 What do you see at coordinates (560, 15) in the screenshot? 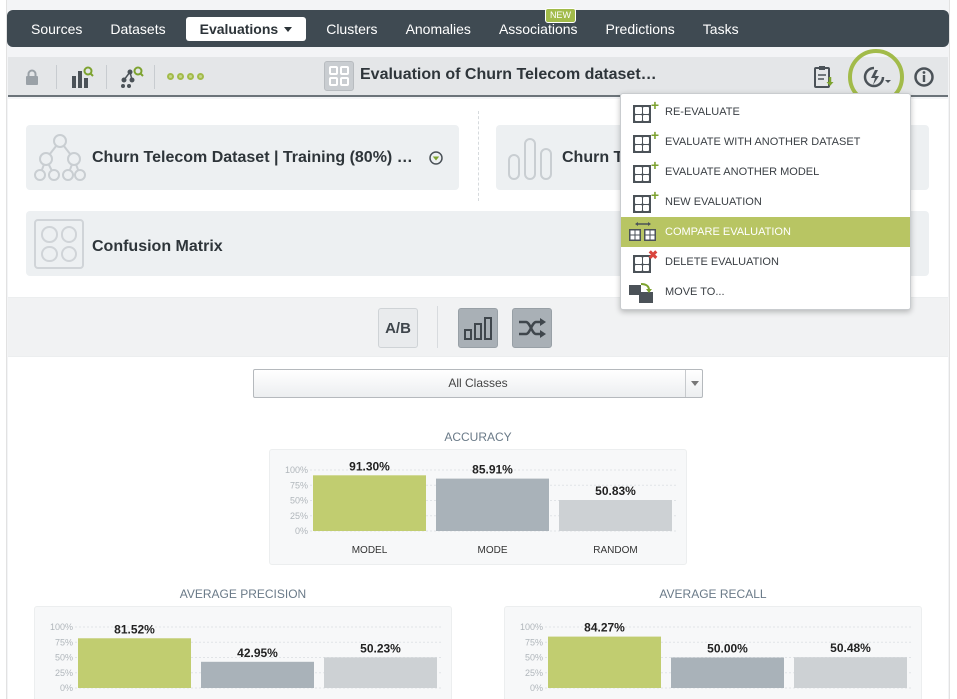
I see `new-badge: NEW` at bounding box center [560, 15].